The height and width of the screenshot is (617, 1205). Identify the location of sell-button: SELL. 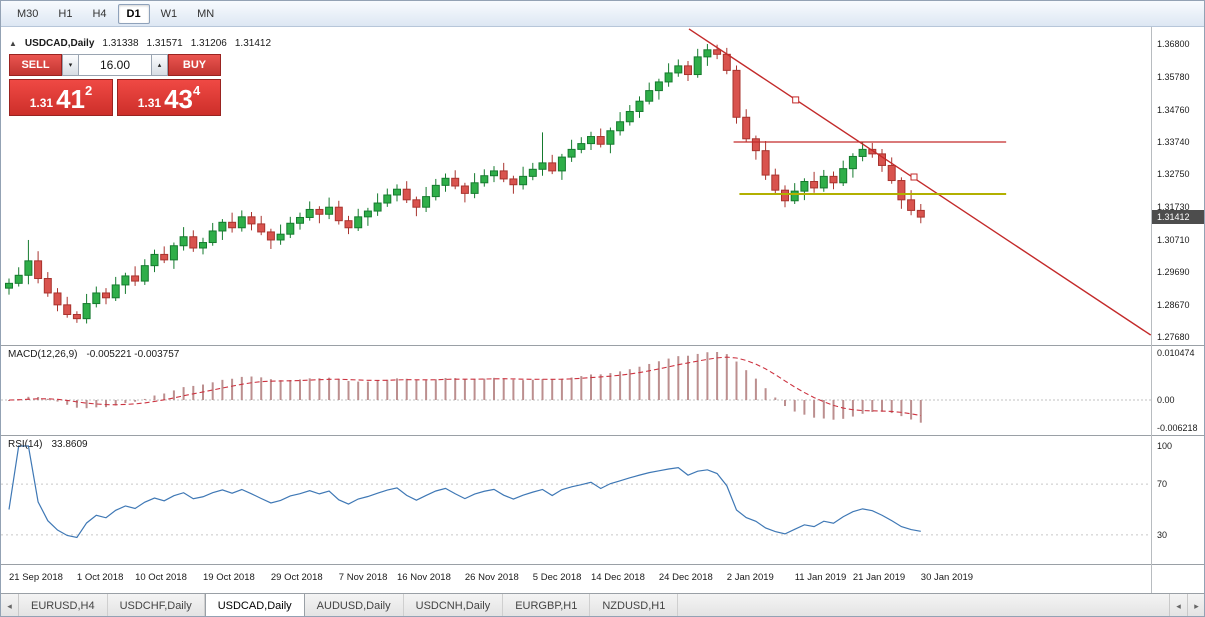
(35, 65).